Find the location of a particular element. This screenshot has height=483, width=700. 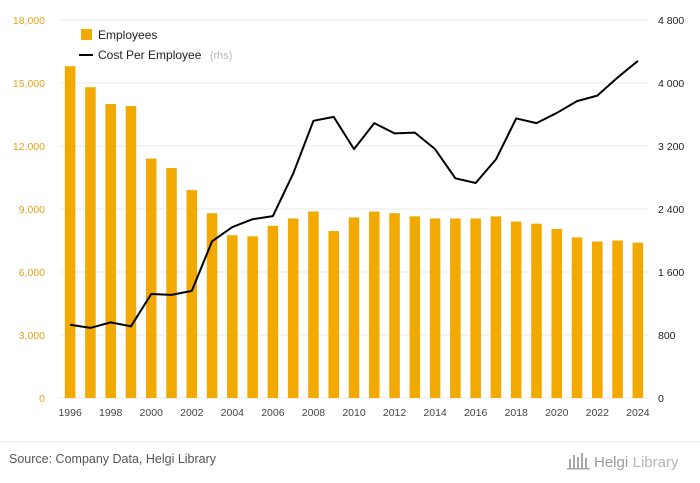

x-axis-tick-label: 2022 is located at coordinates (598, 413).